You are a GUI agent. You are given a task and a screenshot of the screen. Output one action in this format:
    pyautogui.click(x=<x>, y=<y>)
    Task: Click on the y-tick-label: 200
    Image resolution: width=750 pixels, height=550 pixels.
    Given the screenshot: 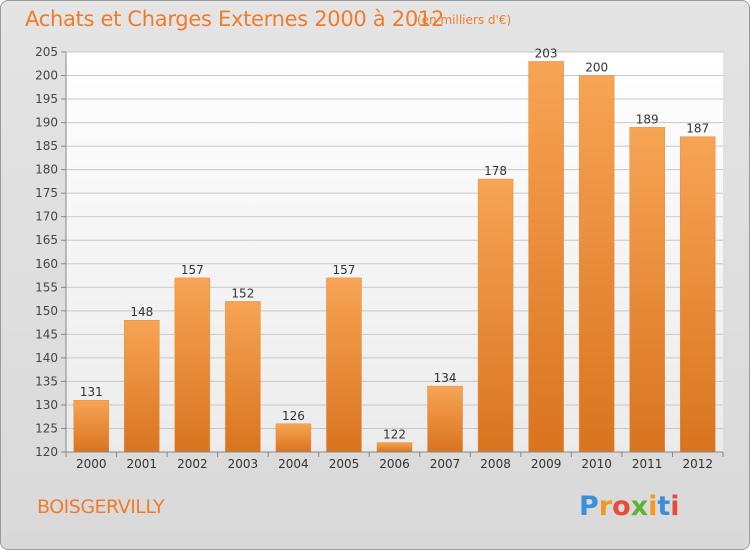 What is the action you would take?
    pyautogui.click(x=46, y=76)
    